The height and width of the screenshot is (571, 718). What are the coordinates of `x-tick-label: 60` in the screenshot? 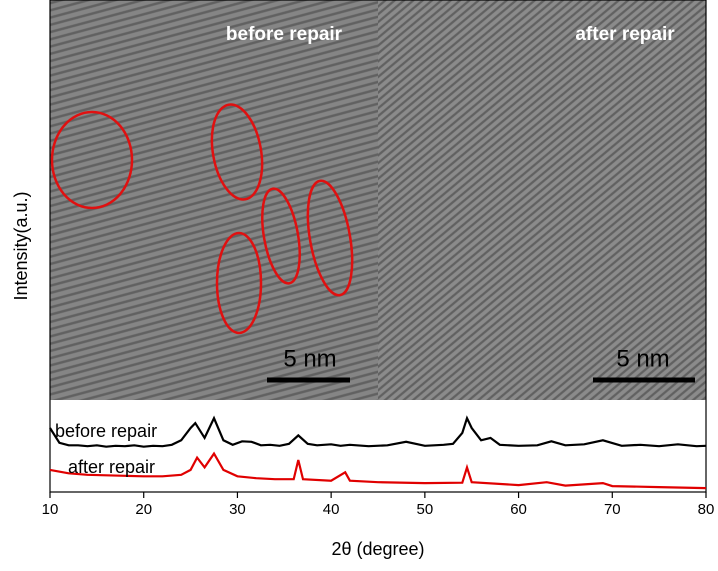 It's located at (518, 509).